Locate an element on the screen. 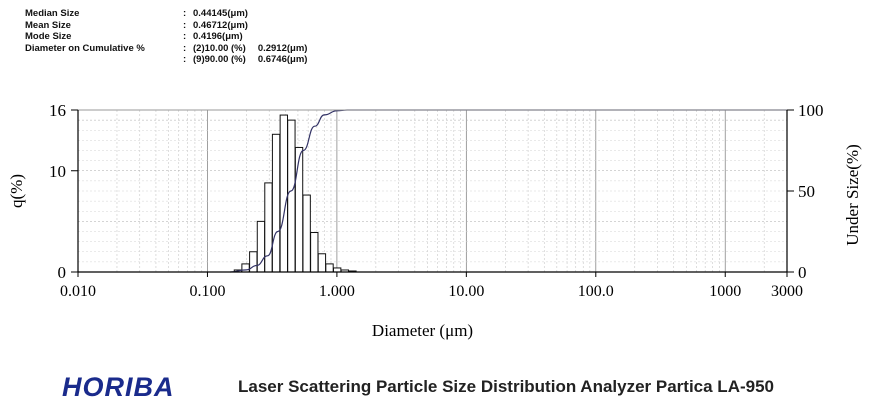 This screenshot has width=874, height=406. y-right-tick-label: 0 is located at coordinates (802, 272).